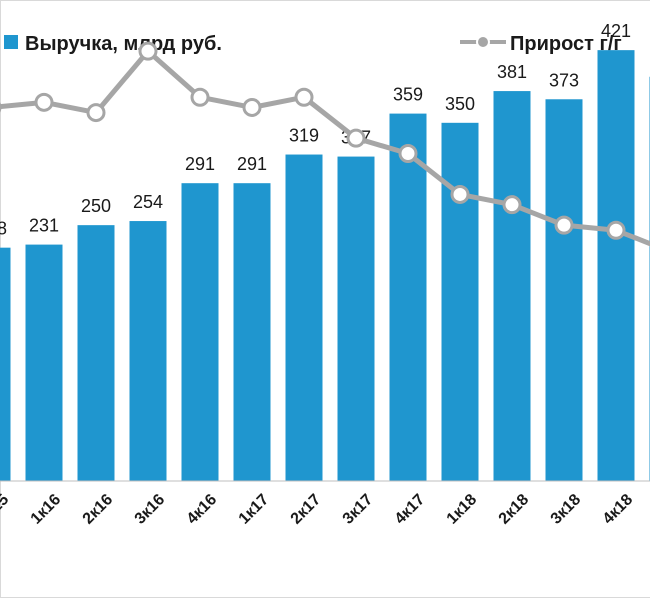  I want to click on bar-value-label-3к16: 254, so click(148, 202).